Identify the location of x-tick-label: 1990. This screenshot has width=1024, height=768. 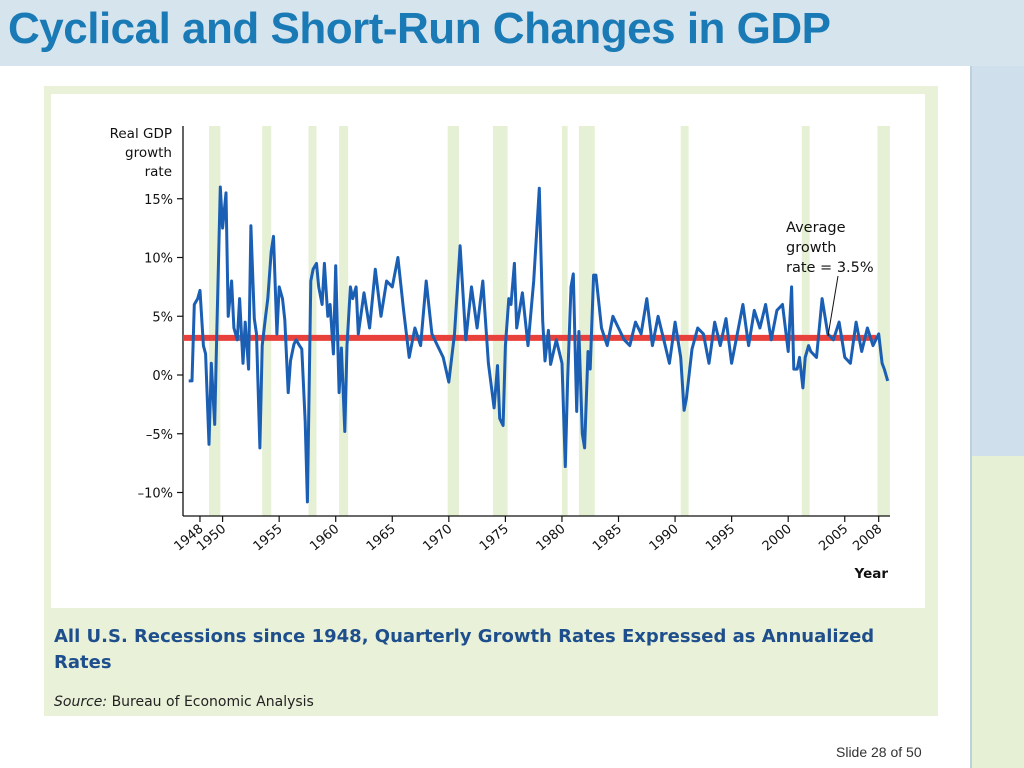
(664, 538).